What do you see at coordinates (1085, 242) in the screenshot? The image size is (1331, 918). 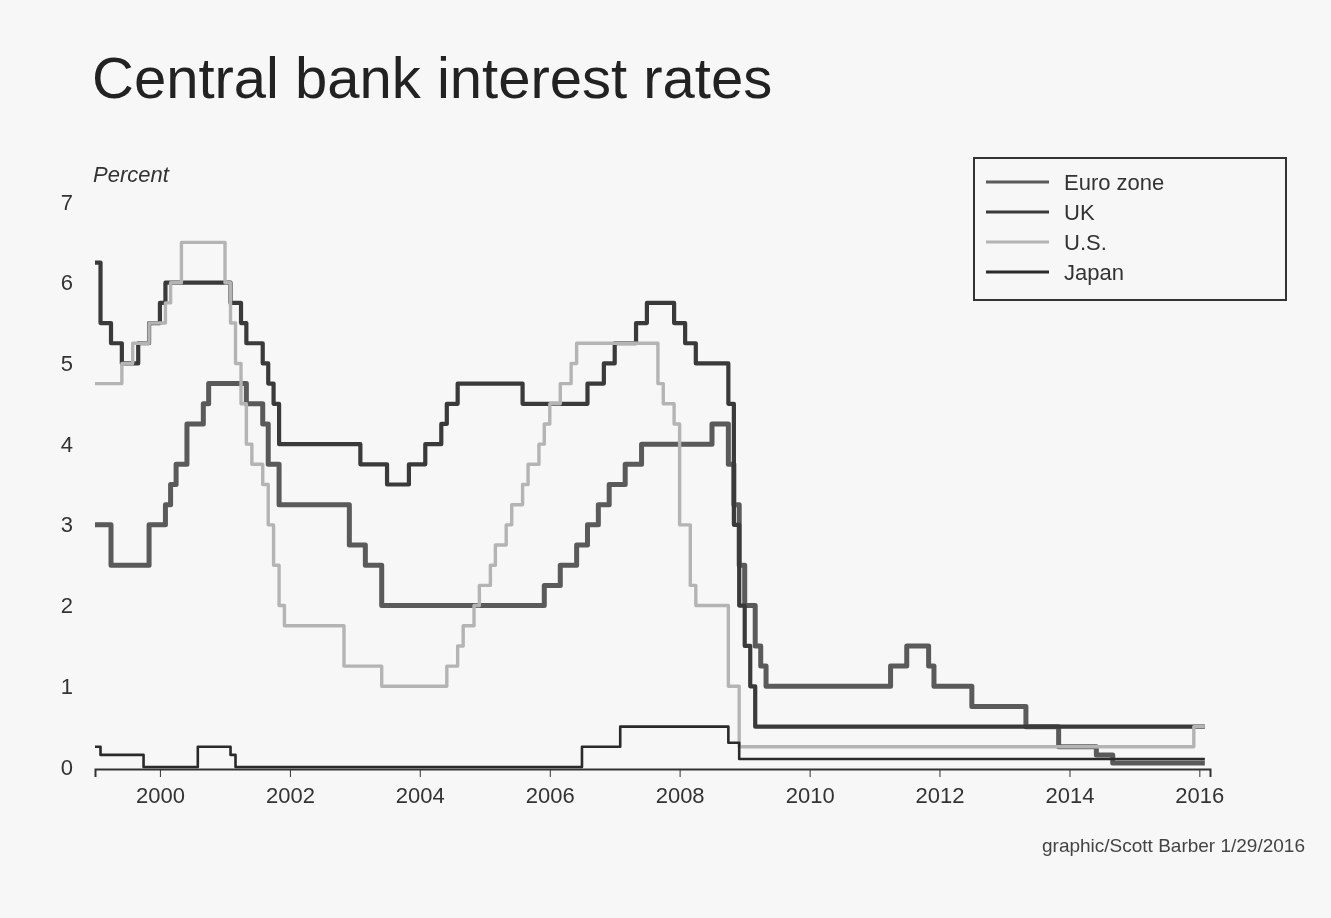 I see `legend-label: U.S.` at bounding box center [1085, 242].